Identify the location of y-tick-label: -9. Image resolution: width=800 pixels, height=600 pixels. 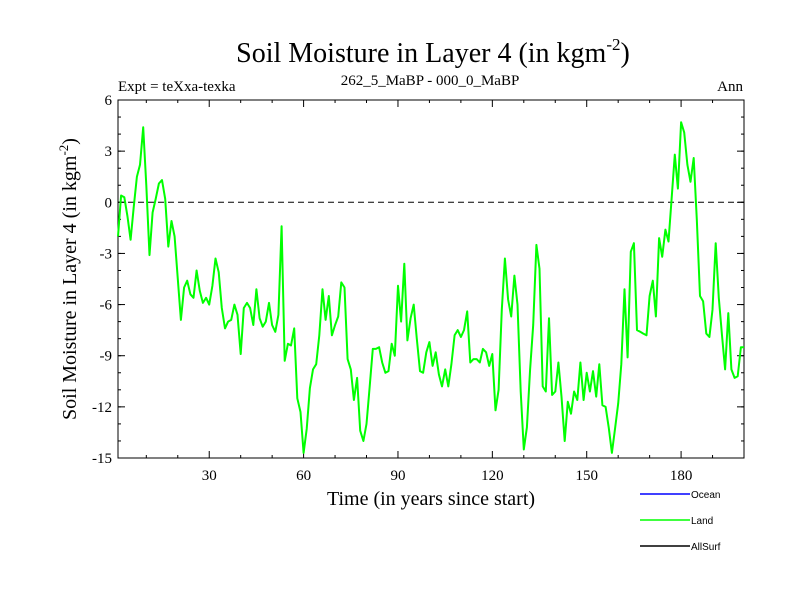
(106, 357).